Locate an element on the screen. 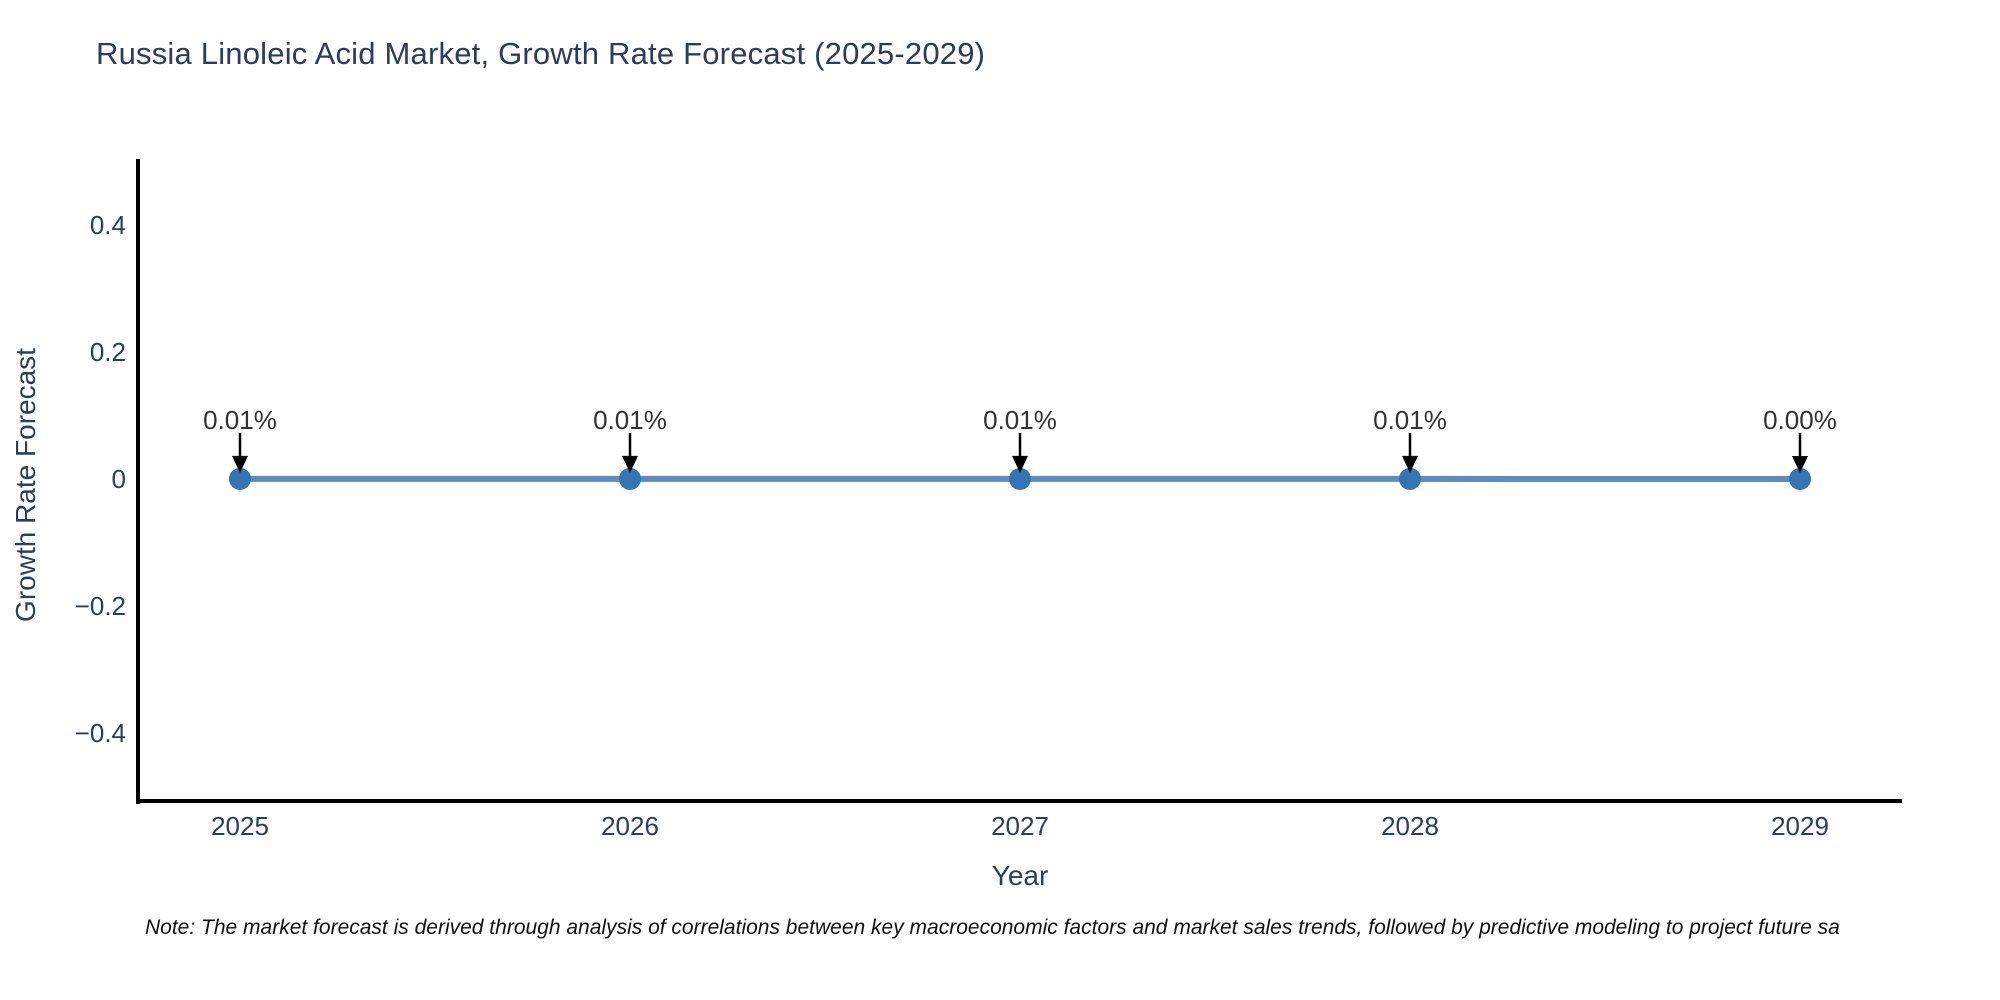 This screenshot has width=2000, height=1000. y-axis-line is located at coordinates (138, 481).